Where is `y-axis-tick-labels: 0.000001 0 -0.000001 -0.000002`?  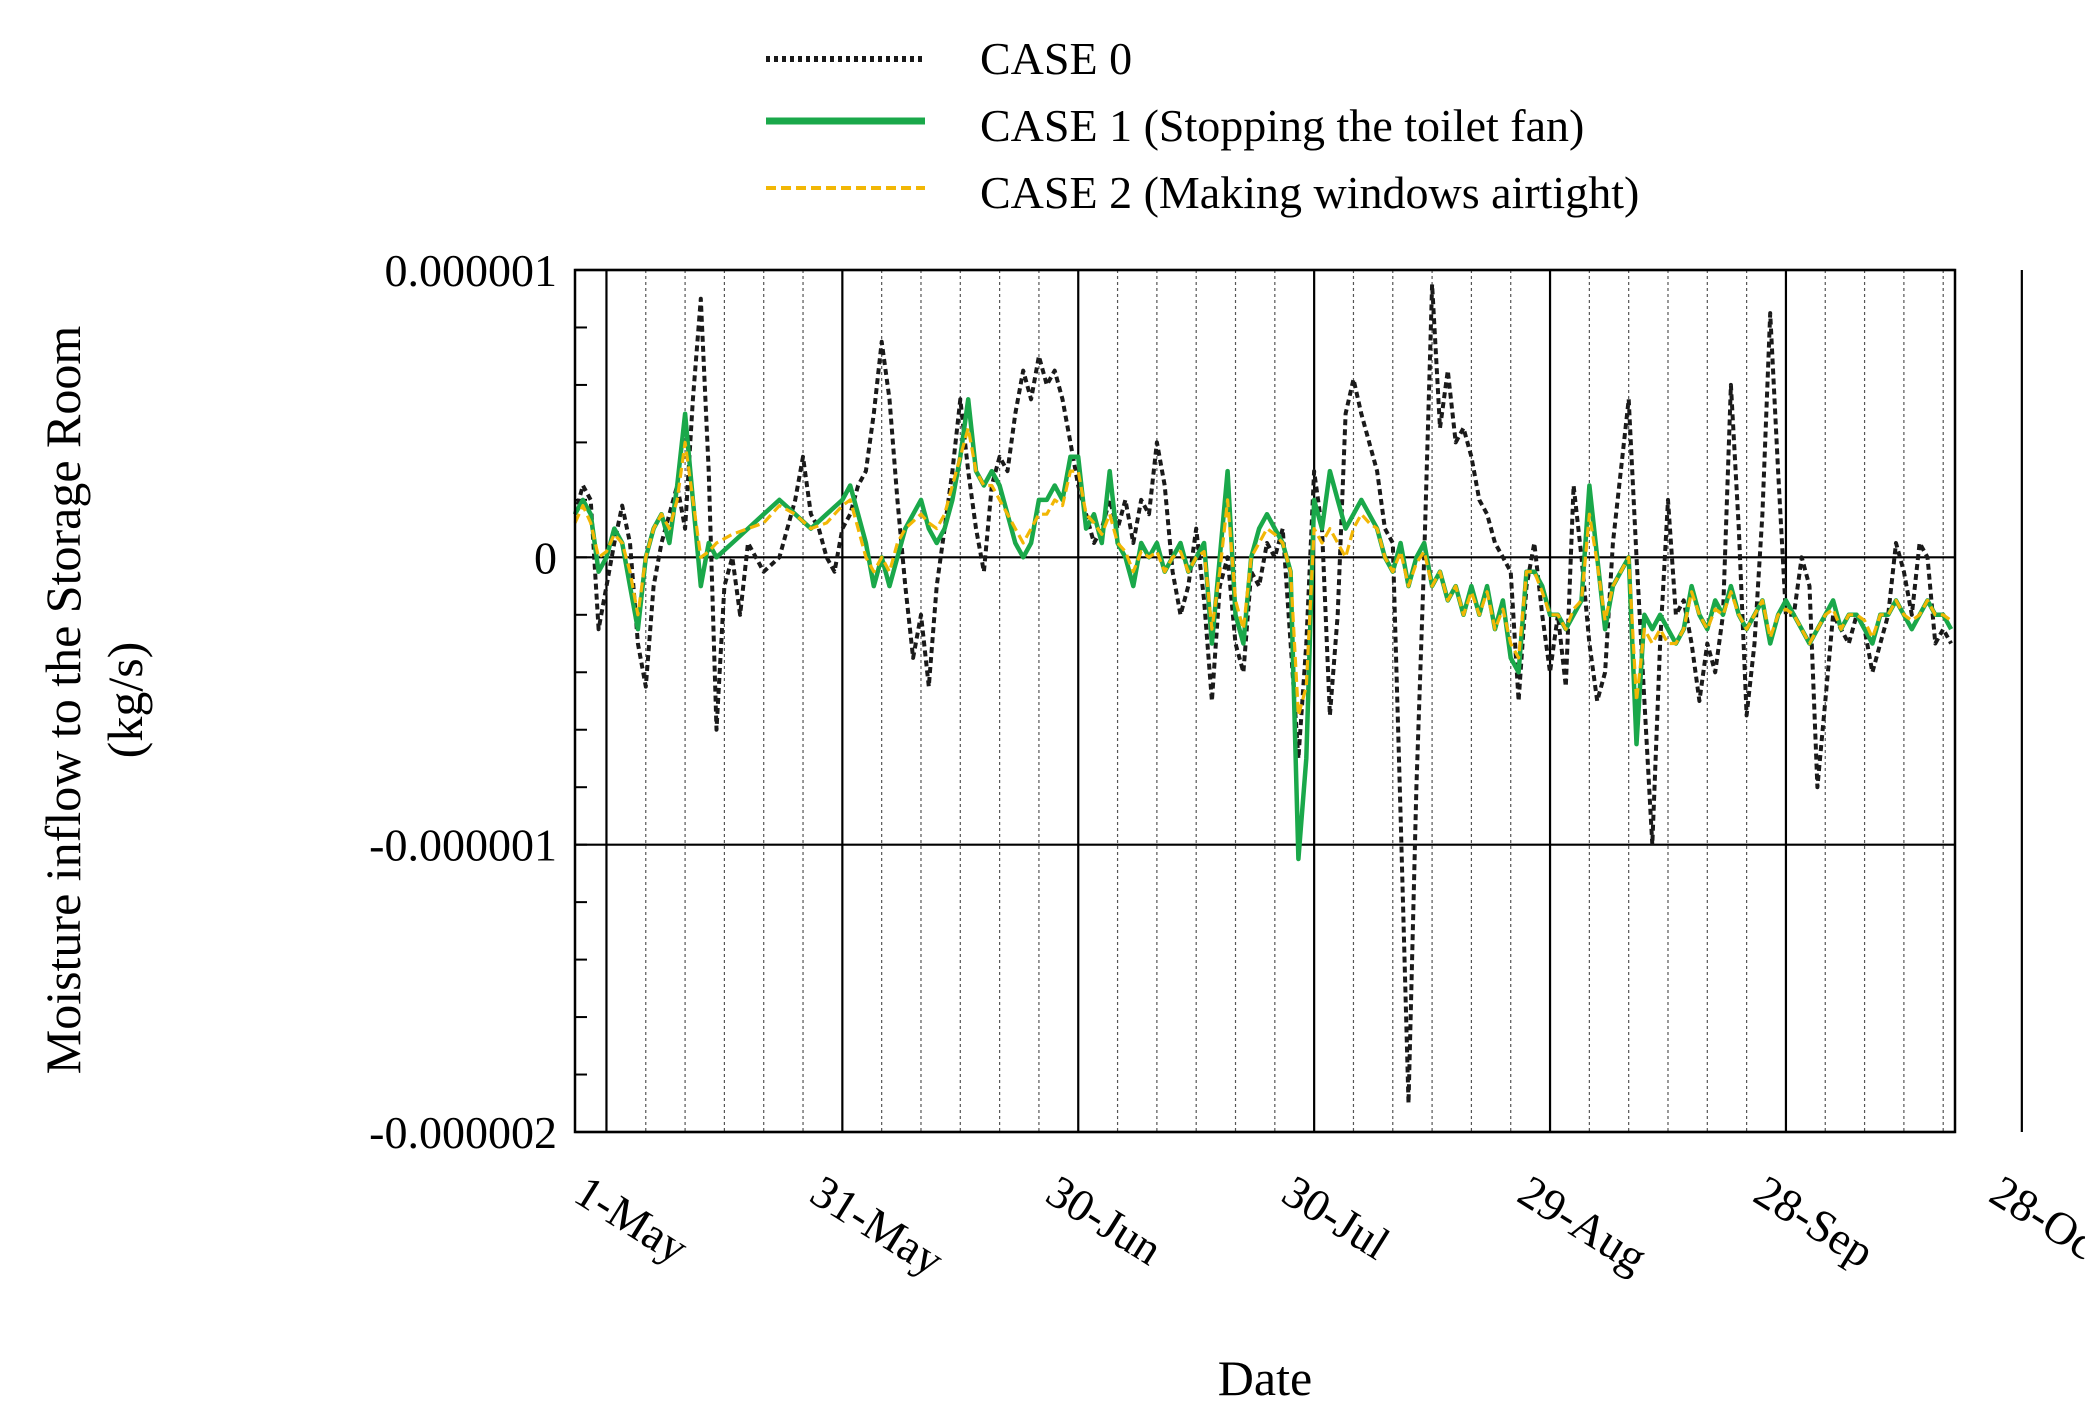 y-axis-tick-labels: 0.000001 0 -0.000001 -0.000002 is located at coordinates (463, 701).